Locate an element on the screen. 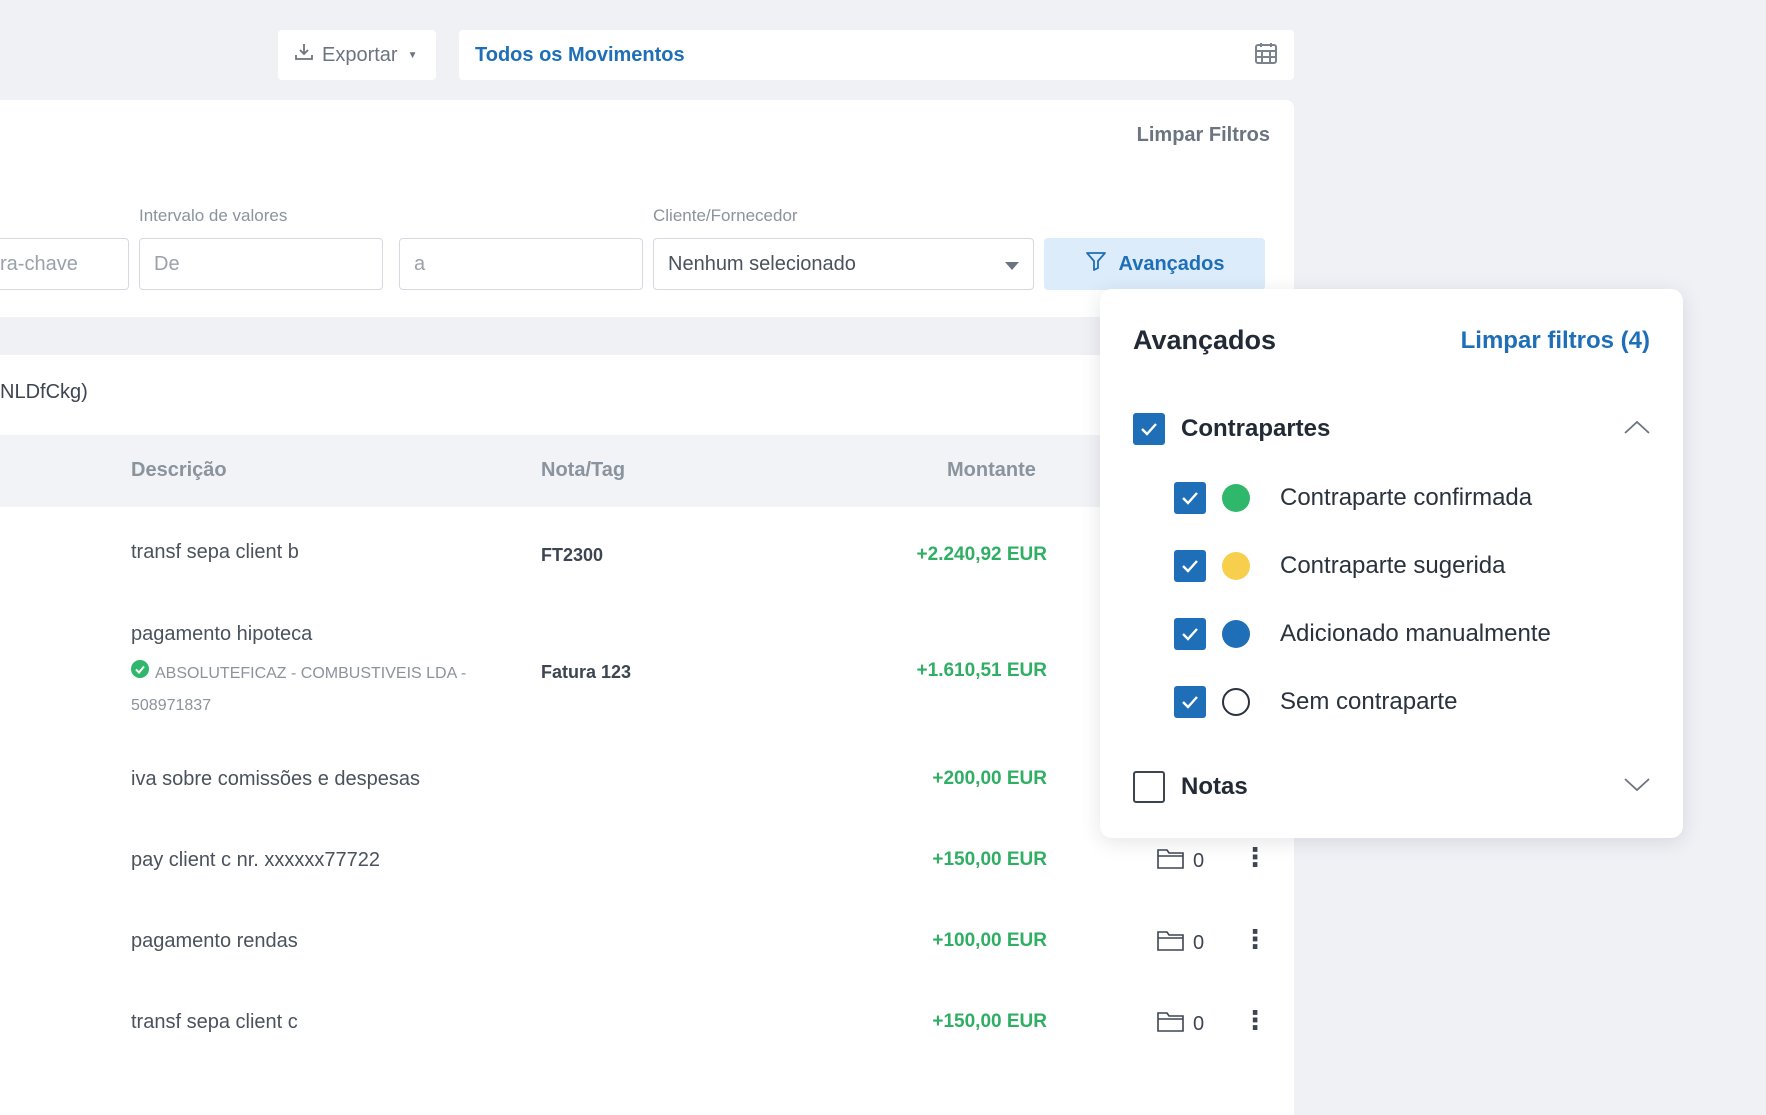 This screenshot has width=1766, height=1115. value-to-input: a is located at coordinates (521, 264).